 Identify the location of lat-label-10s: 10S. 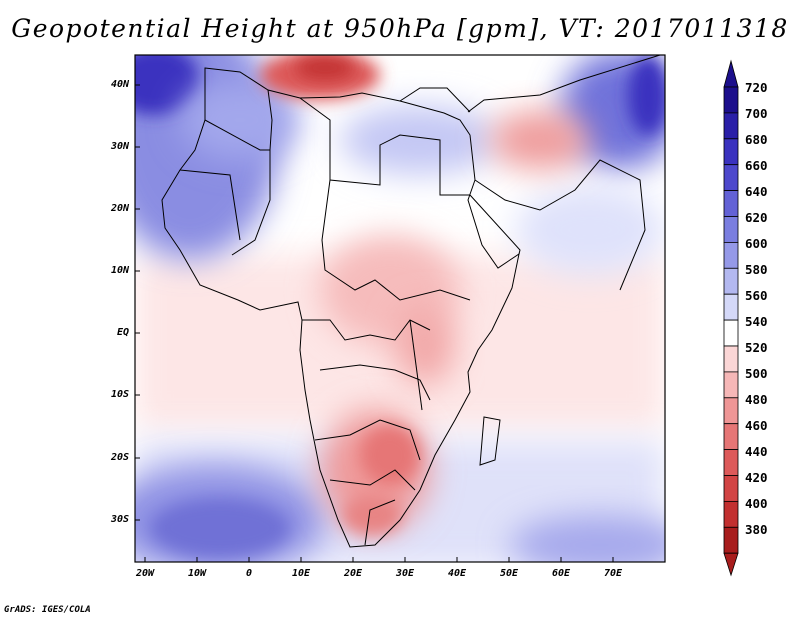
(119, 394).